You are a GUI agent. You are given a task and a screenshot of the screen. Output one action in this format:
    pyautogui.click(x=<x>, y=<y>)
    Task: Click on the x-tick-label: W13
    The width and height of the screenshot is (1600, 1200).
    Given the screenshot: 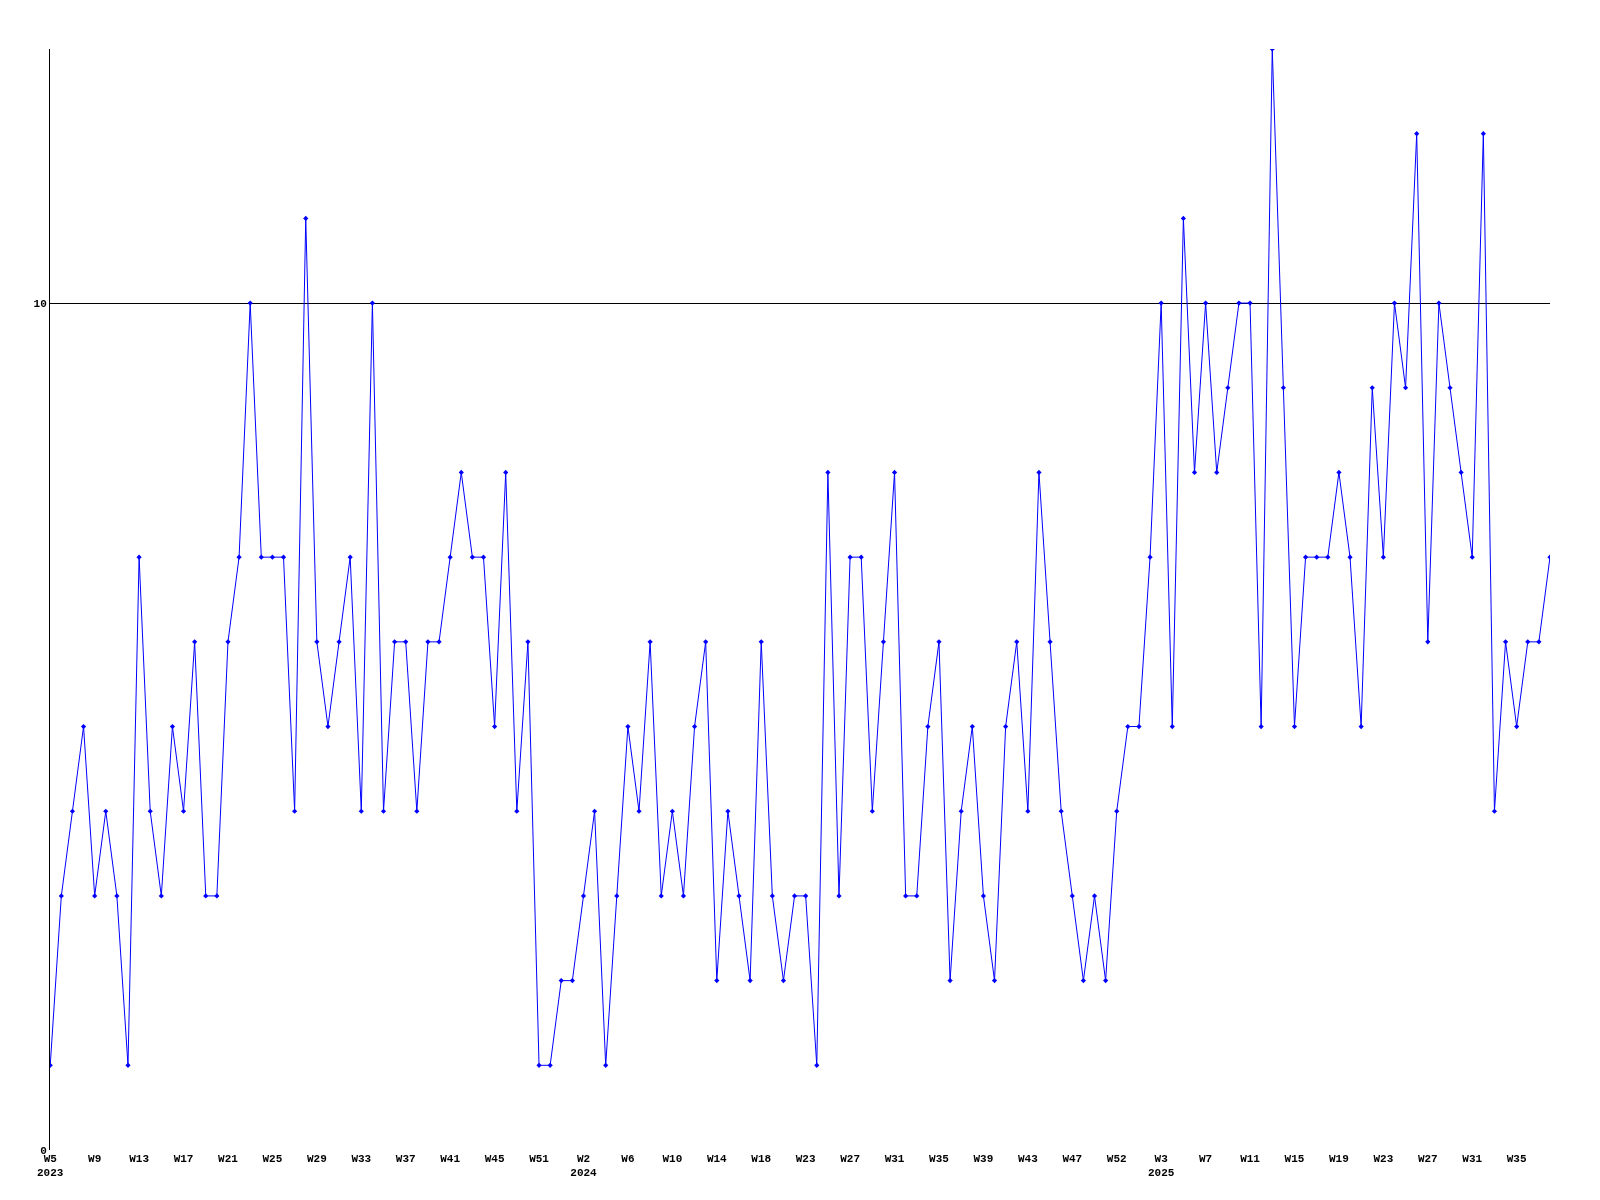 What is the action you would take?
    pyautogui.click(x=139, y=1159)
    